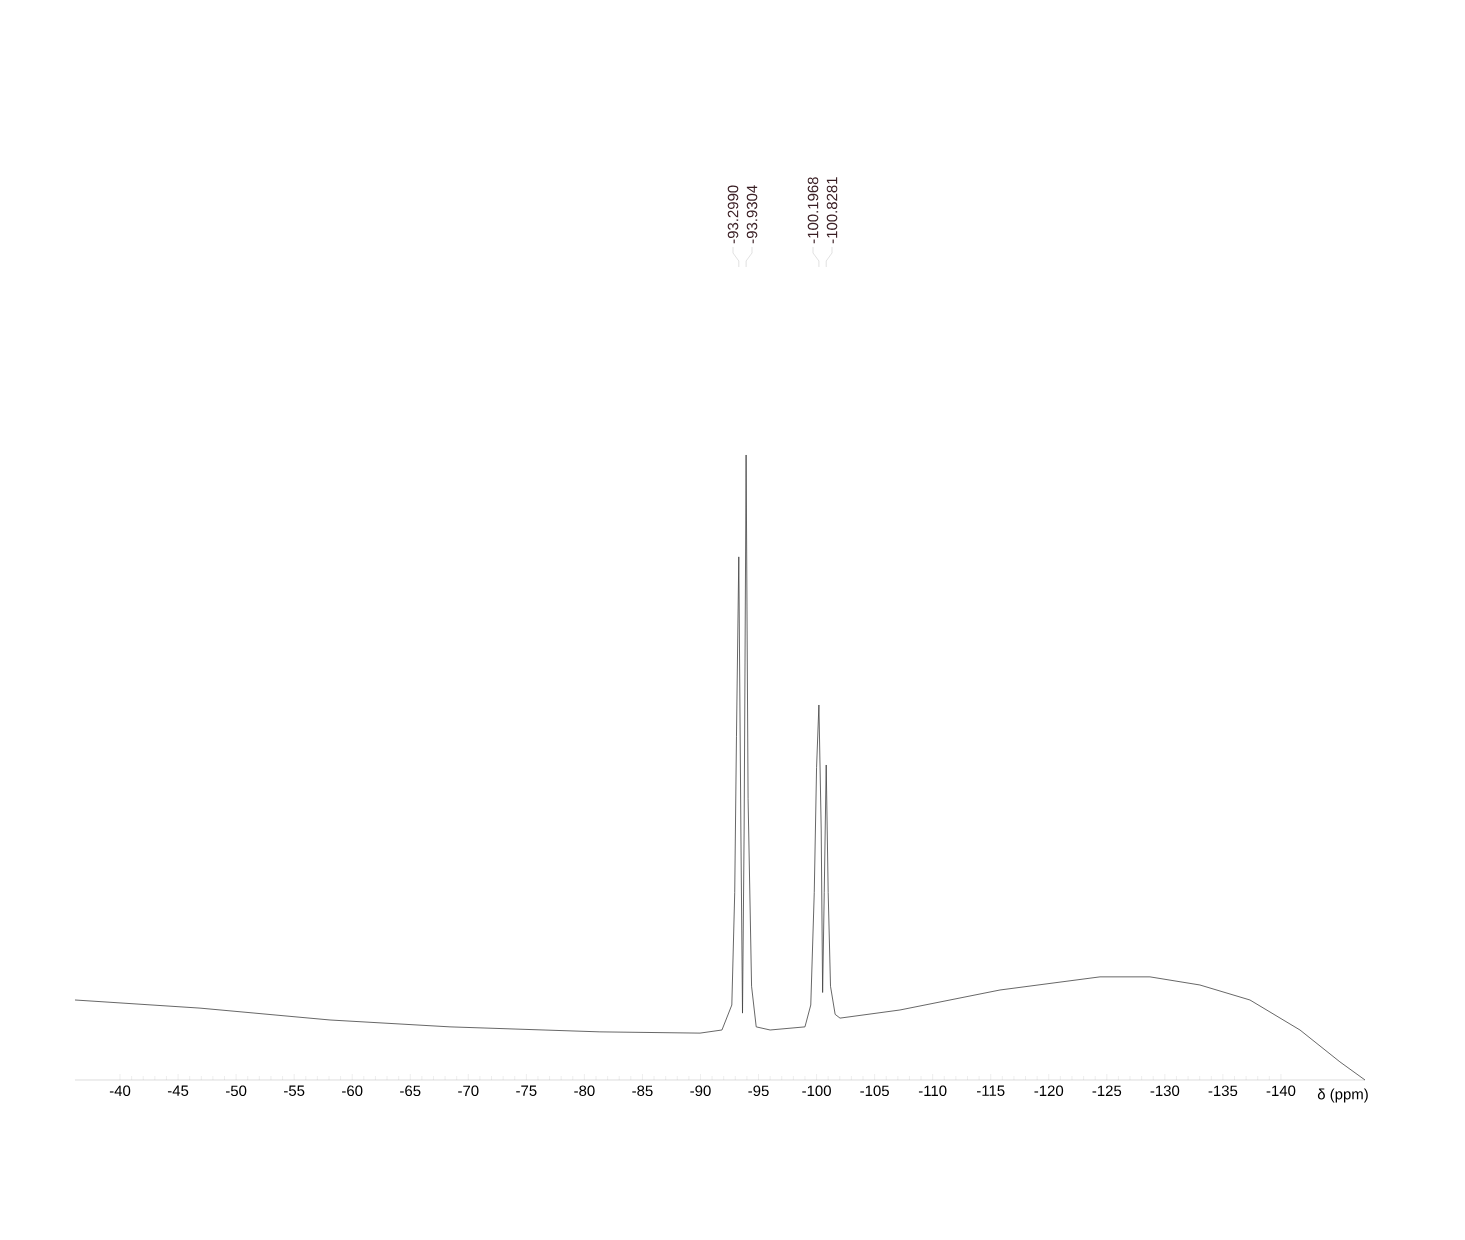 The height and width of the screenshot is (1240, 1465). Describe the element at coordinates (733, 214) in the screenshot. I see `annotation: -93.2990` at that location.